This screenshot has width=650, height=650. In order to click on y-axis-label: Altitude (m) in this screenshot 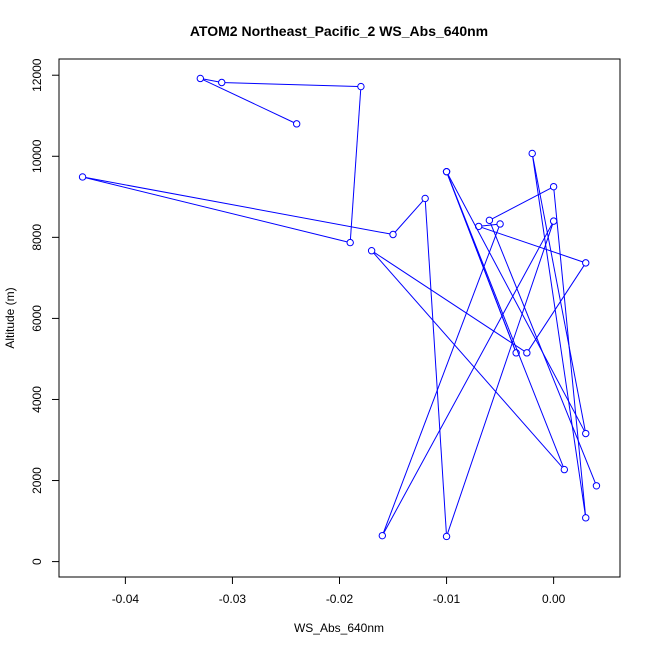, I will do `click(10, 317)`.